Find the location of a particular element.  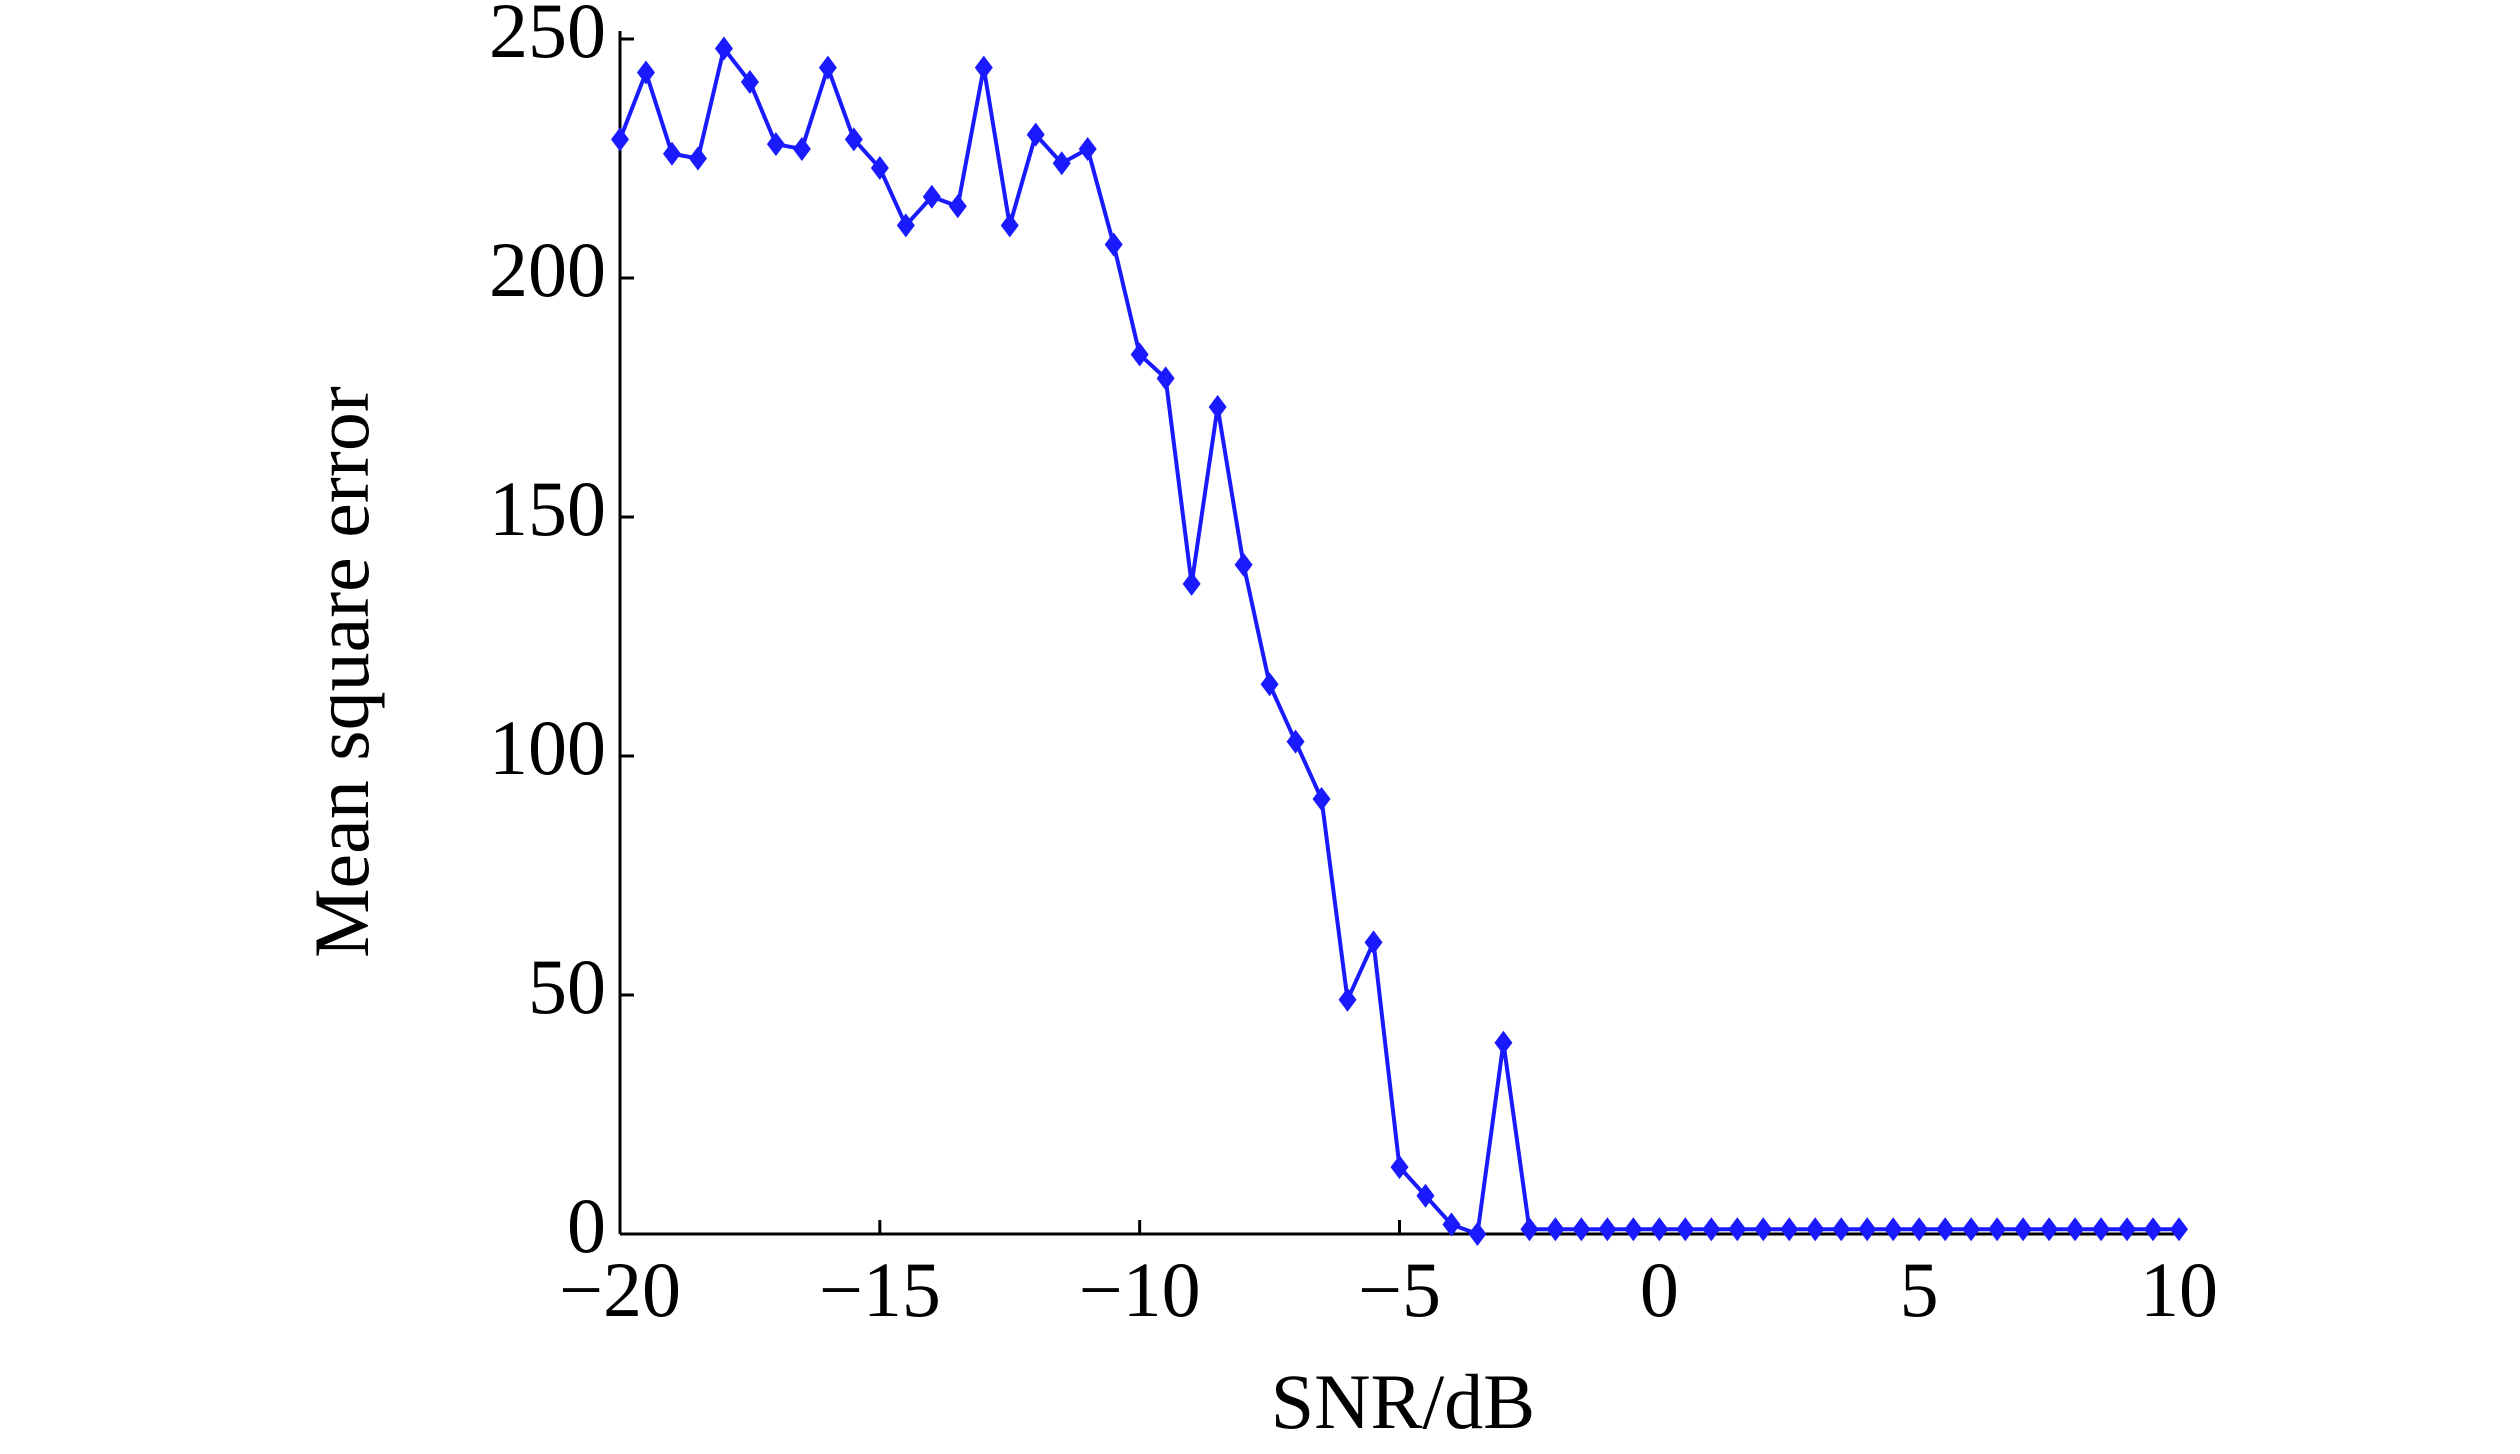

y-tick-label: 250 is located at coordinates (547, 37).